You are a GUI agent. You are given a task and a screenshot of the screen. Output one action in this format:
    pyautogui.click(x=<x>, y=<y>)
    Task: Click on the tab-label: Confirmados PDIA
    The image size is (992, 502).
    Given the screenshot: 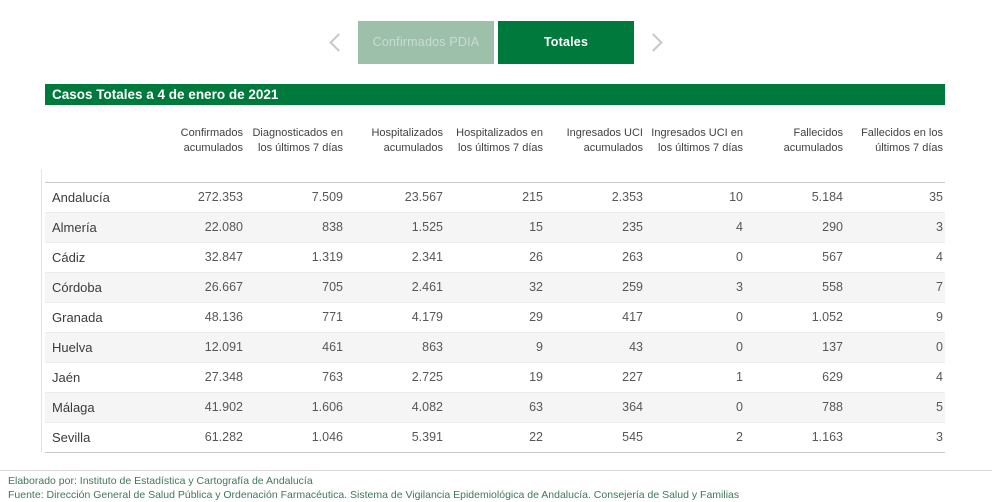 What is the action you would take?
    pyautogui.click(x=426, y=42)
    